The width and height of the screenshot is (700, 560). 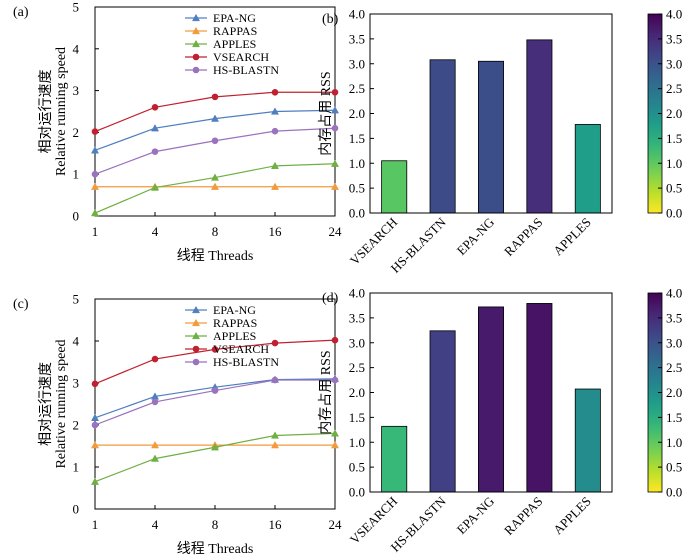 What do you see at coordinates (491, 137) in the screenshot?
I see `bar-epa-ng` at bounding box center [491, 137].